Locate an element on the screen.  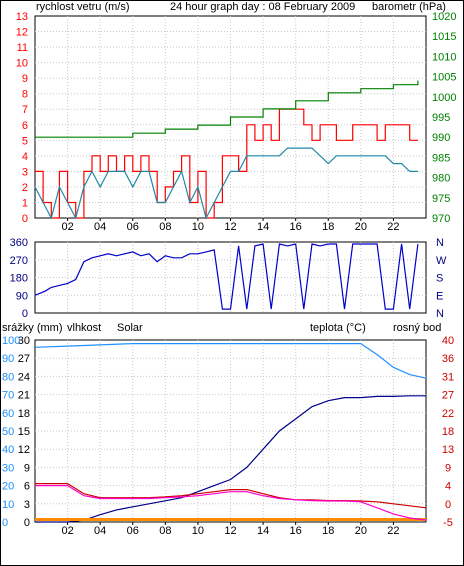
dir-tick-label: 360 is located at coordinates (19, 243).